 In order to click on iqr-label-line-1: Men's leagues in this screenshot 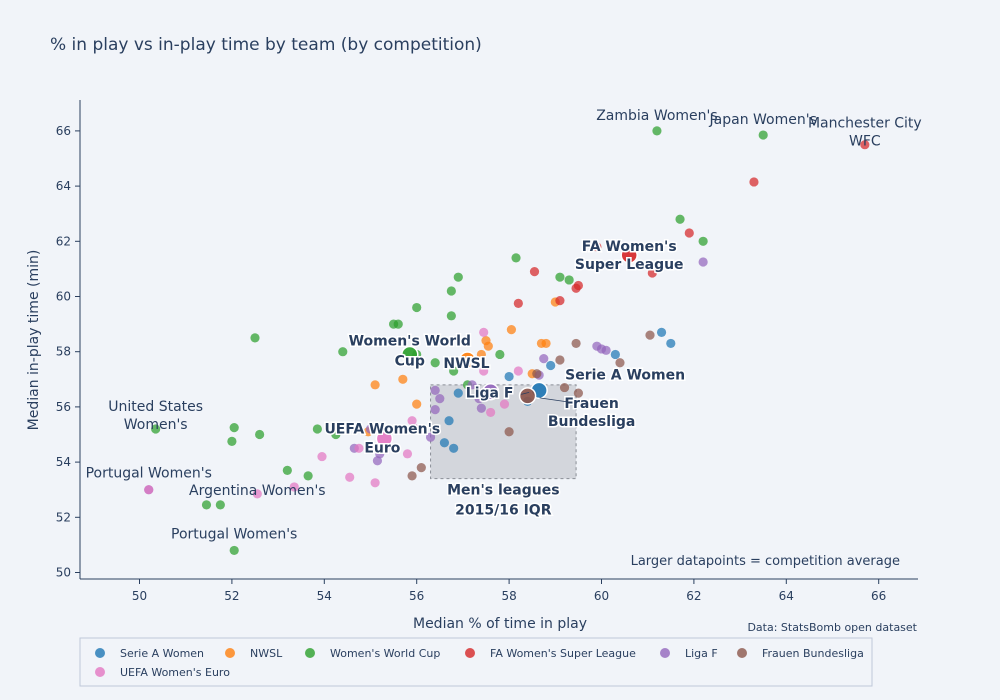, I will do `click(503, 491)`.